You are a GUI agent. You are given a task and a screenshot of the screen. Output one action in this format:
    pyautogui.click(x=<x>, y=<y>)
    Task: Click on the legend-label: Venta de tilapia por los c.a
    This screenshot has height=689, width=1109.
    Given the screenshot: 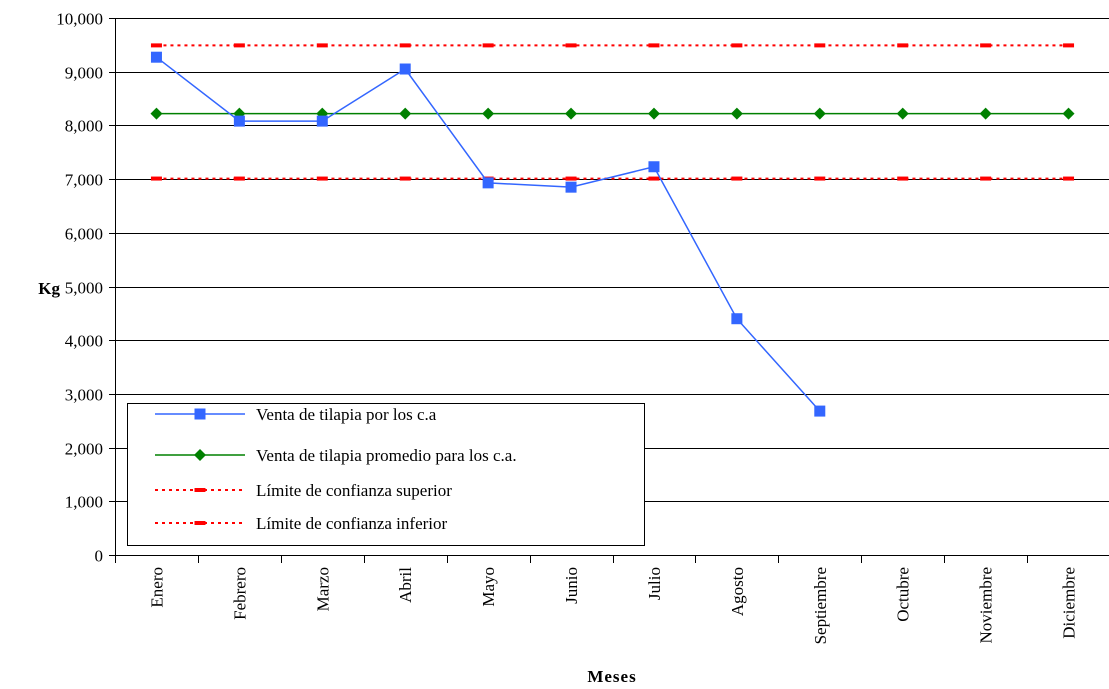 What is the action you would take?
    pyautogui.click(x=346, y=414)
    